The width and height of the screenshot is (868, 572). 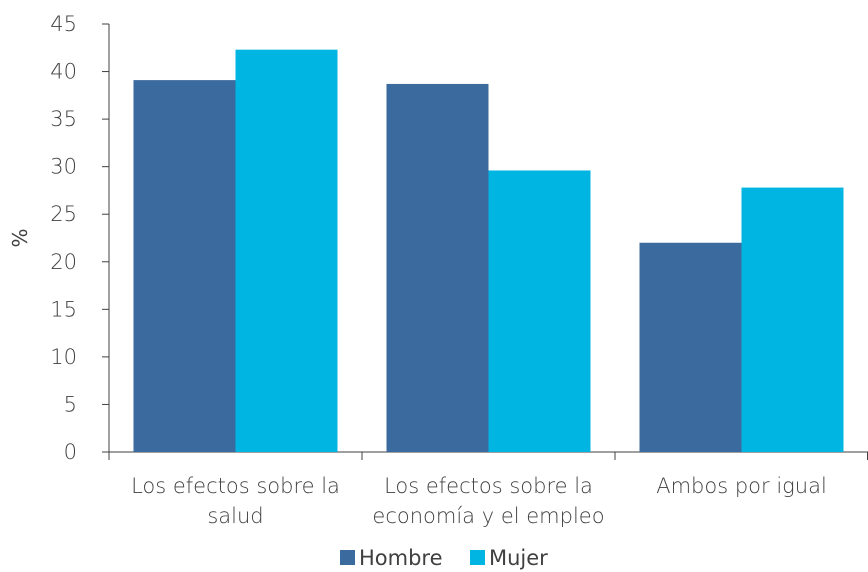 What do you see at coordinates (741, 486) in the screenshot?
I see `x-category-label: Ambos por igual` at bounding box center [741, 486].